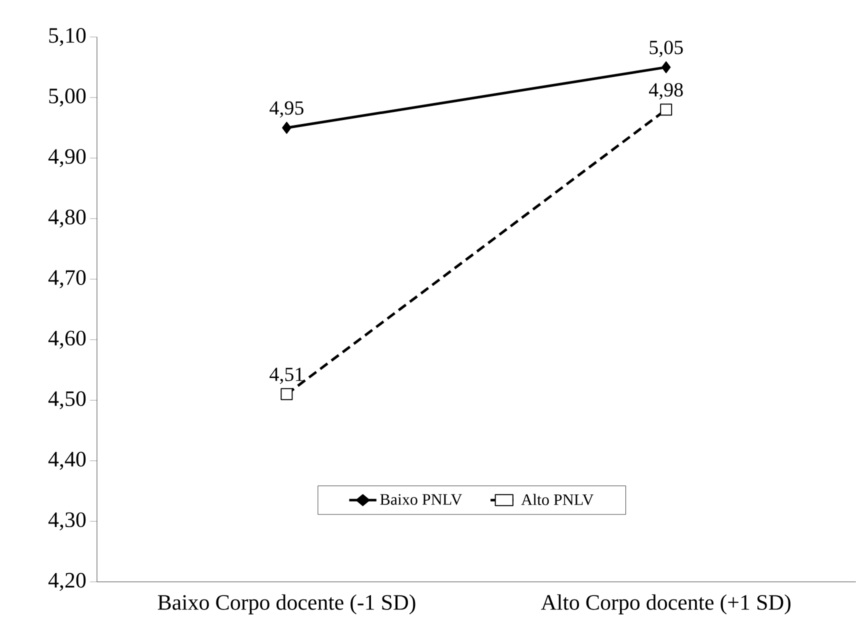 This screenshot has height=618, width=856. I want to click on x-tick-label: Alto Corpo docente (+1 SD), so click(665, 604).